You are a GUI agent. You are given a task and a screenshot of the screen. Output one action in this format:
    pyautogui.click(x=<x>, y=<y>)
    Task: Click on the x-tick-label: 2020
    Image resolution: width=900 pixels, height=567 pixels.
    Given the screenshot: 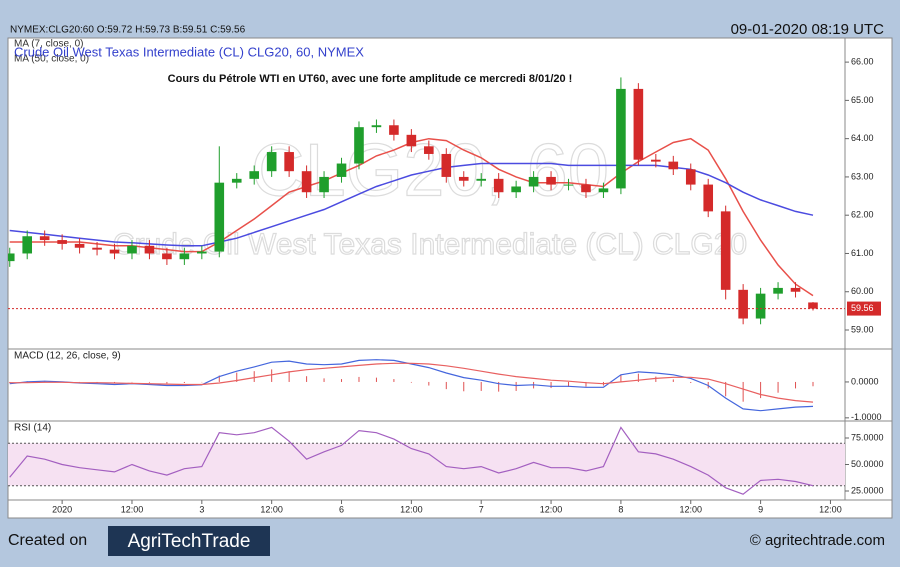 What is the action you would take?
    pyautogui.click(x=62, y=509)
    